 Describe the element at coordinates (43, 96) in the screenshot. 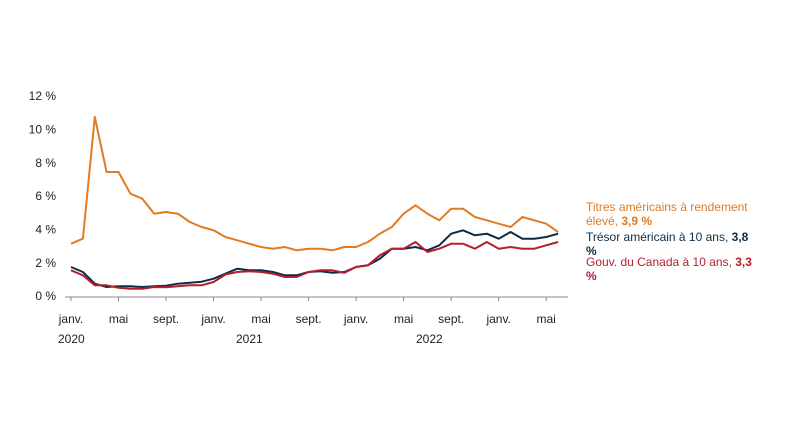

I see `y-tick-label: 12 %` at that location.